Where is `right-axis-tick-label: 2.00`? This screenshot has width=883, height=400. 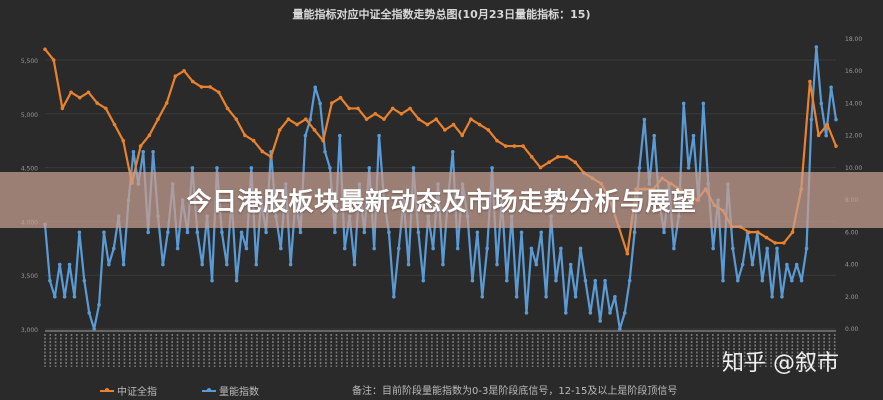
right-axis-tick-label: 2.00 is located at coordinates (852, 297).